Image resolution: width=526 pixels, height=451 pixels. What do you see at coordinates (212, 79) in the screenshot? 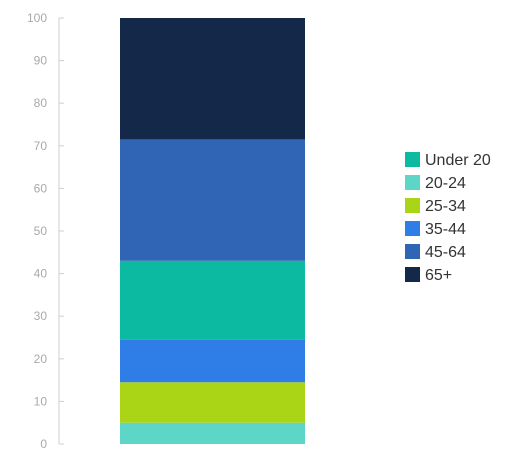
I see `bar-segment-65-` at bounding box center [212, 79].